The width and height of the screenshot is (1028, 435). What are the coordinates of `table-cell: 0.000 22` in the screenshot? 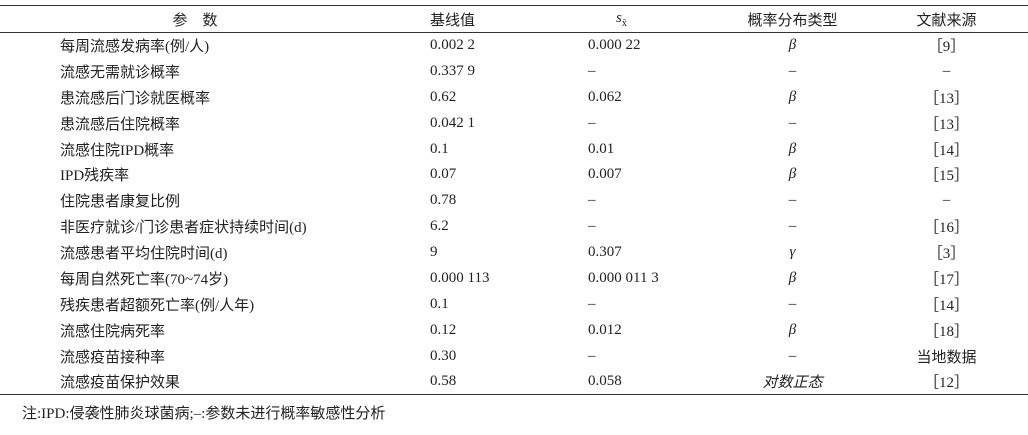 It's located at (614, 45).